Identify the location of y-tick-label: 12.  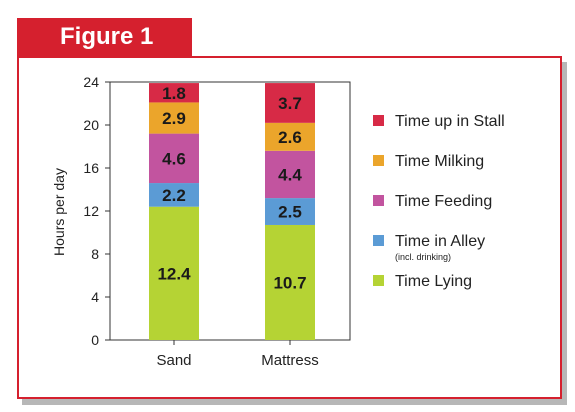
(91, 211).